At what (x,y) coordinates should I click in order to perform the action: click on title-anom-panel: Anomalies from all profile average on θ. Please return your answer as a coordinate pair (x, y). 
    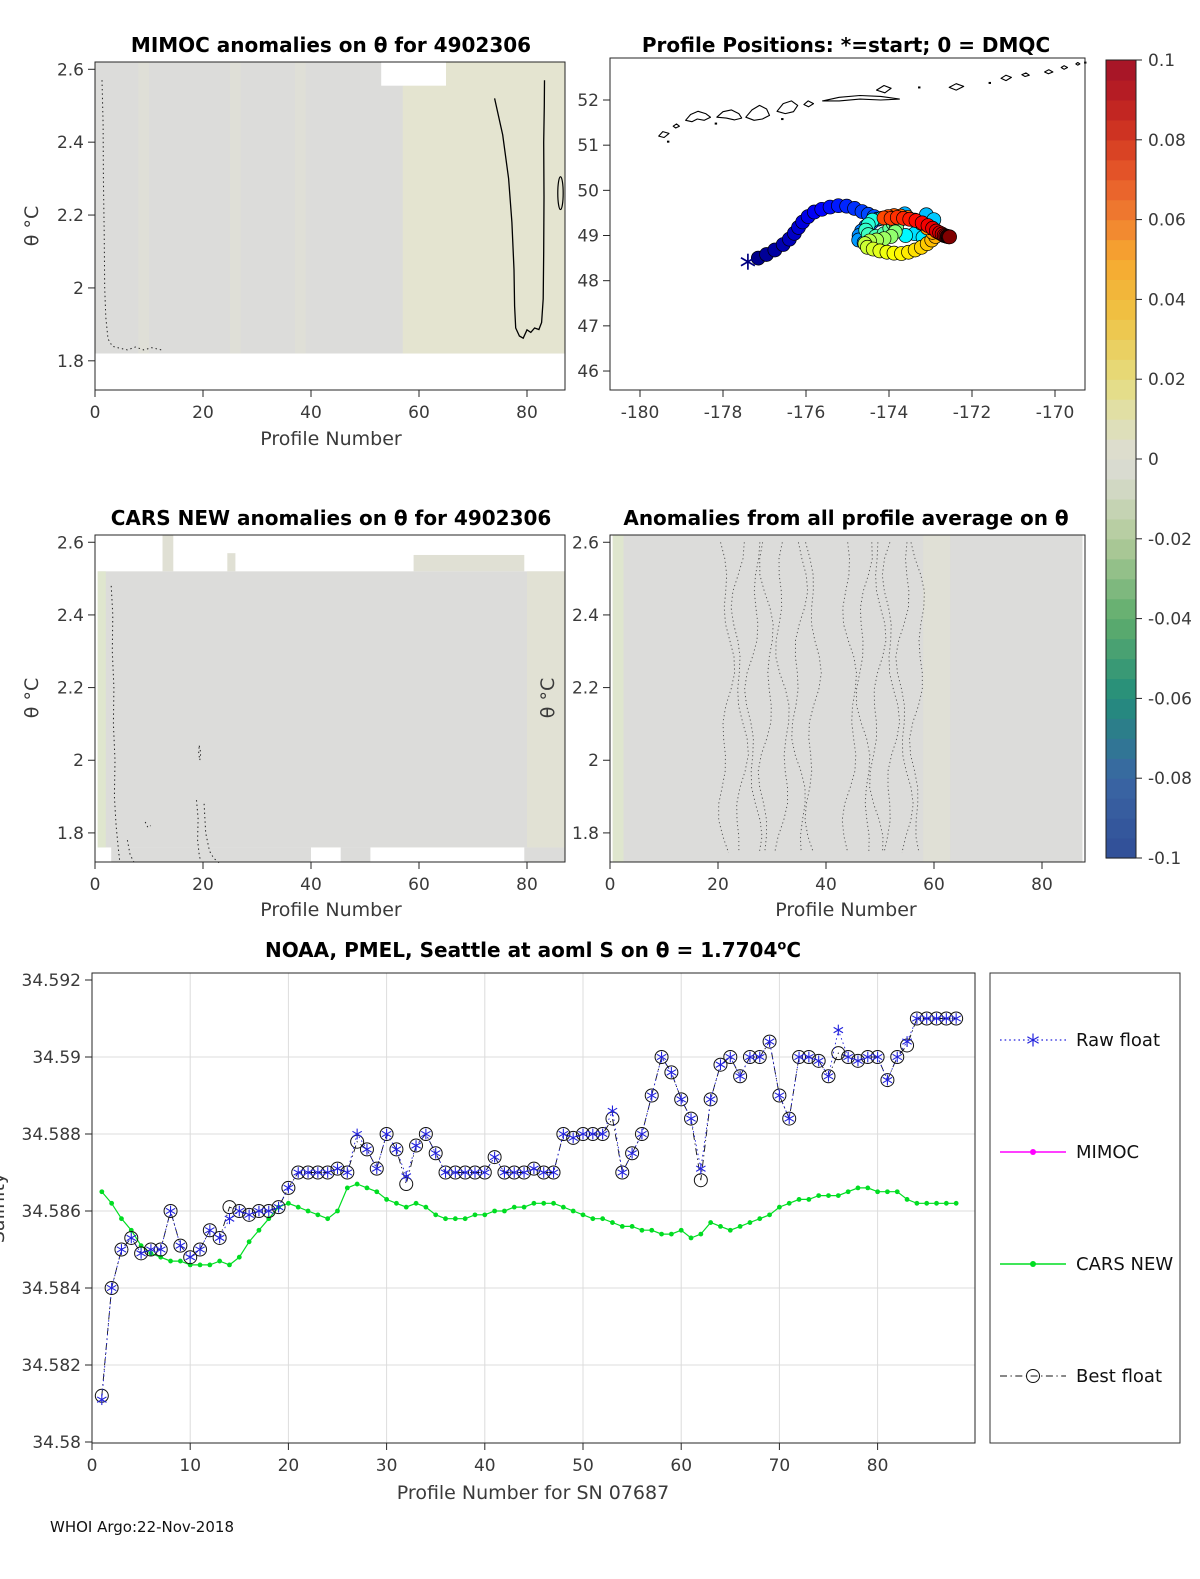
    Looking at the image, I should click on (846, 518).